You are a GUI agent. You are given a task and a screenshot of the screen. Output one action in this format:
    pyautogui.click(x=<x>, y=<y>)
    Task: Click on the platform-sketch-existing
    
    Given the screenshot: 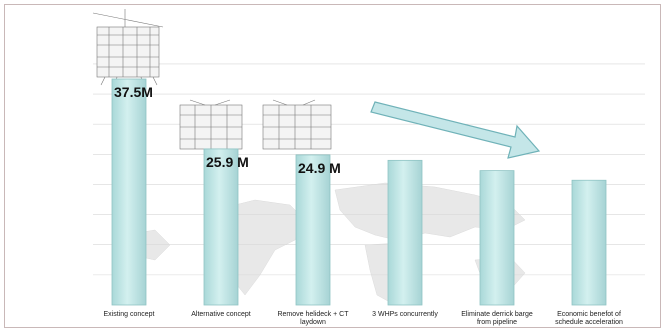 What is the action you would take?
    pyautogui.click(x=128, y=47)
    